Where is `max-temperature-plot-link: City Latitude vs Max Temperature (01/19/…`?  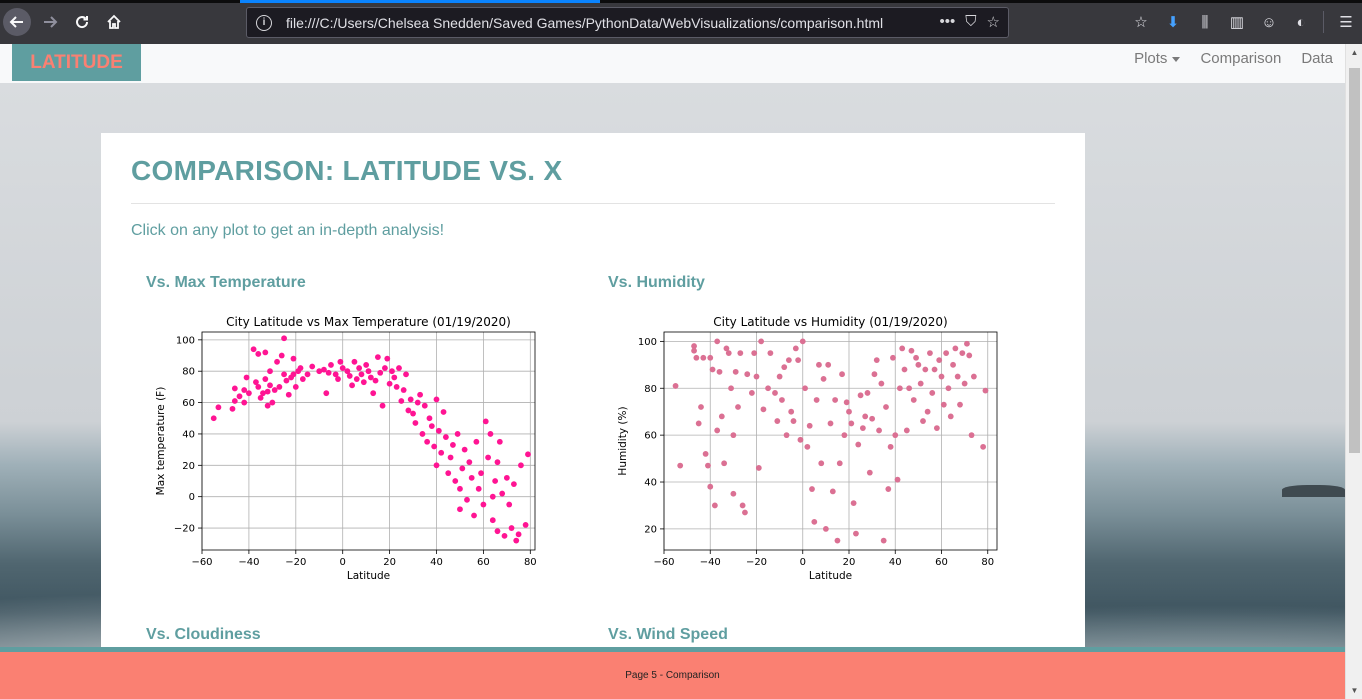
max-temperature-plot-link: City Latitude vs Max Temperature (01/19/… is located at coordinates (350, 444).